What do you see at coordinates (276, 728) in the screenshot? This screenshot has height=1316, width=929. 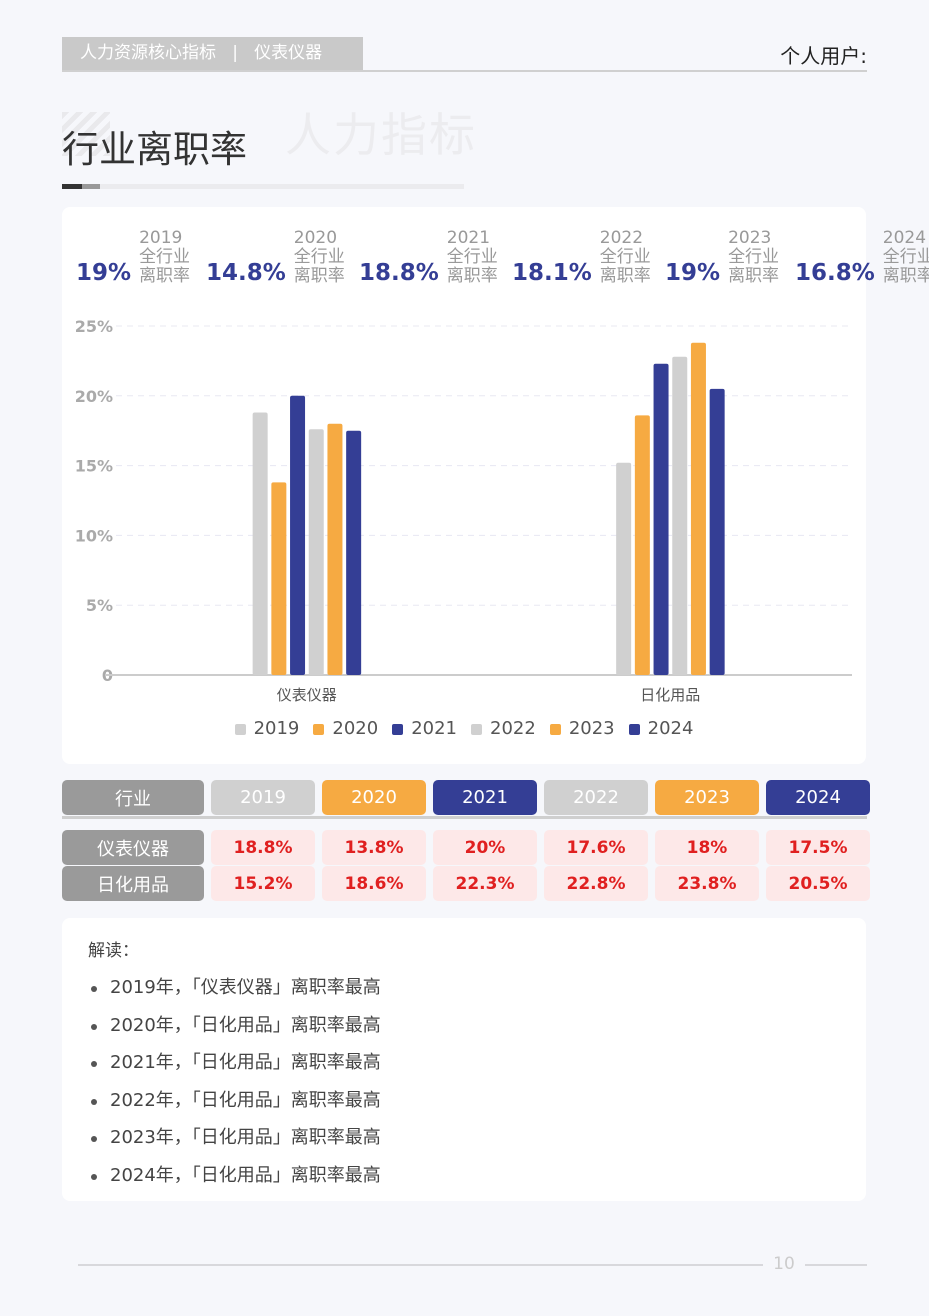 I see `legend-label: 2019` at bounding box center [276, 728].